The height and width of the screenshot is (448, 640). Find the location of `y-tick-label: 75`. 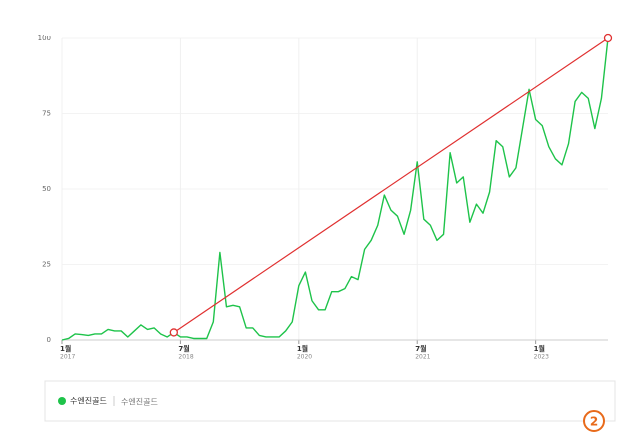

y-tick-label: 75 is located at coordinates (46, 114).